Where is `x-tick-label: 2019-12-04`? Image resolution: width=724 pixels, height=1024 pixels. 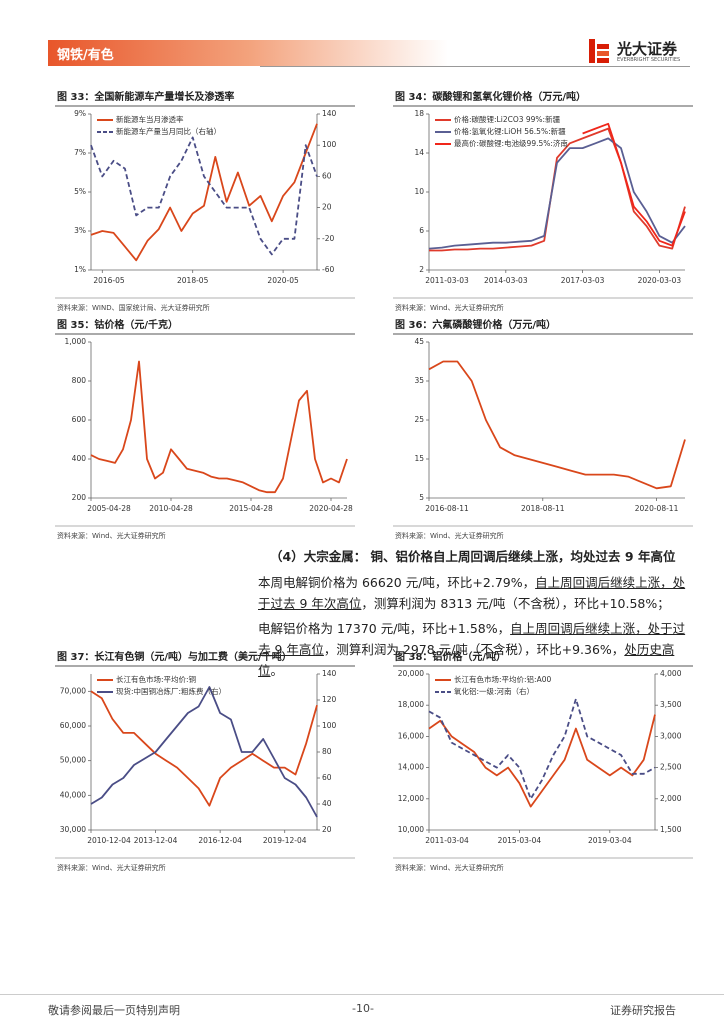
x-tick-label: 2019-12-04 is located at coordinates (285, 840).